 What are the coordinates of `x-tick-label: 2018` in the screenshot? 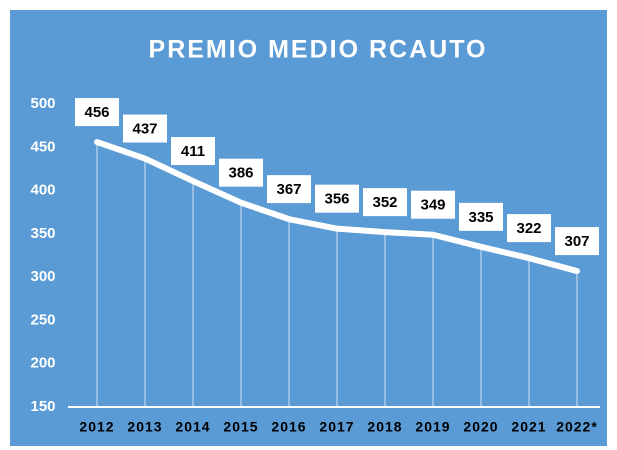 It's located at (384, 427).